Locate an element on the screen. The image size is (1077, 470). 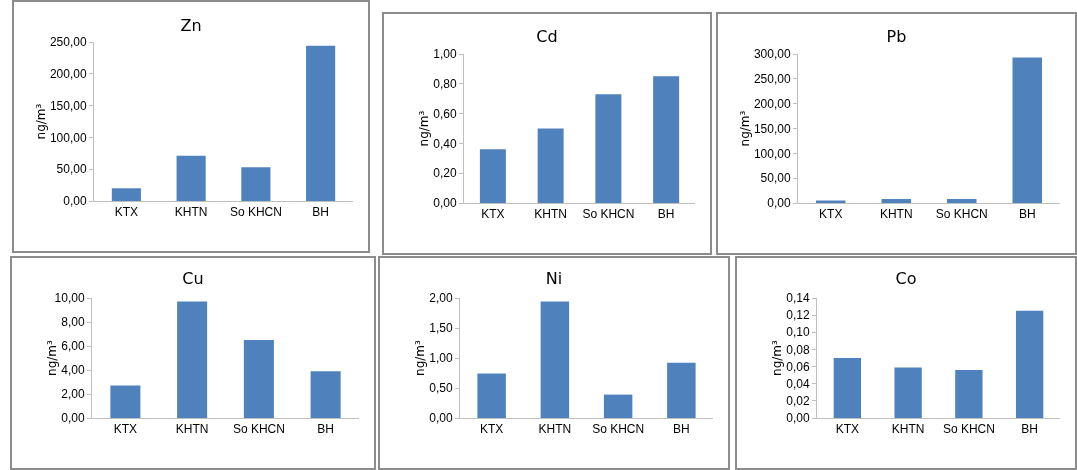
y-tick-label: 4,00 is located at coordinates (73, 370).